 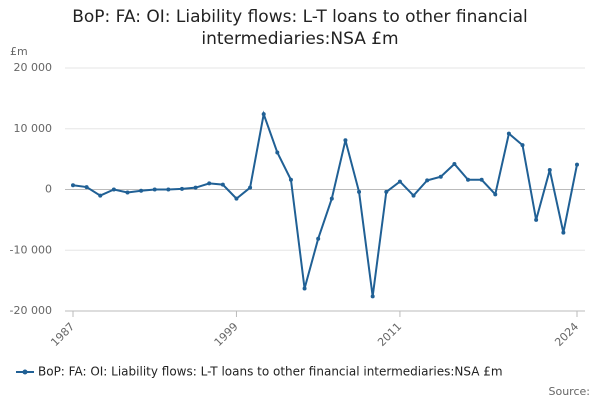 What do you see at coordinates (566, 334) in the screenshot?
I see `x-tick-label: 2024` at bounding box center [566, 334].